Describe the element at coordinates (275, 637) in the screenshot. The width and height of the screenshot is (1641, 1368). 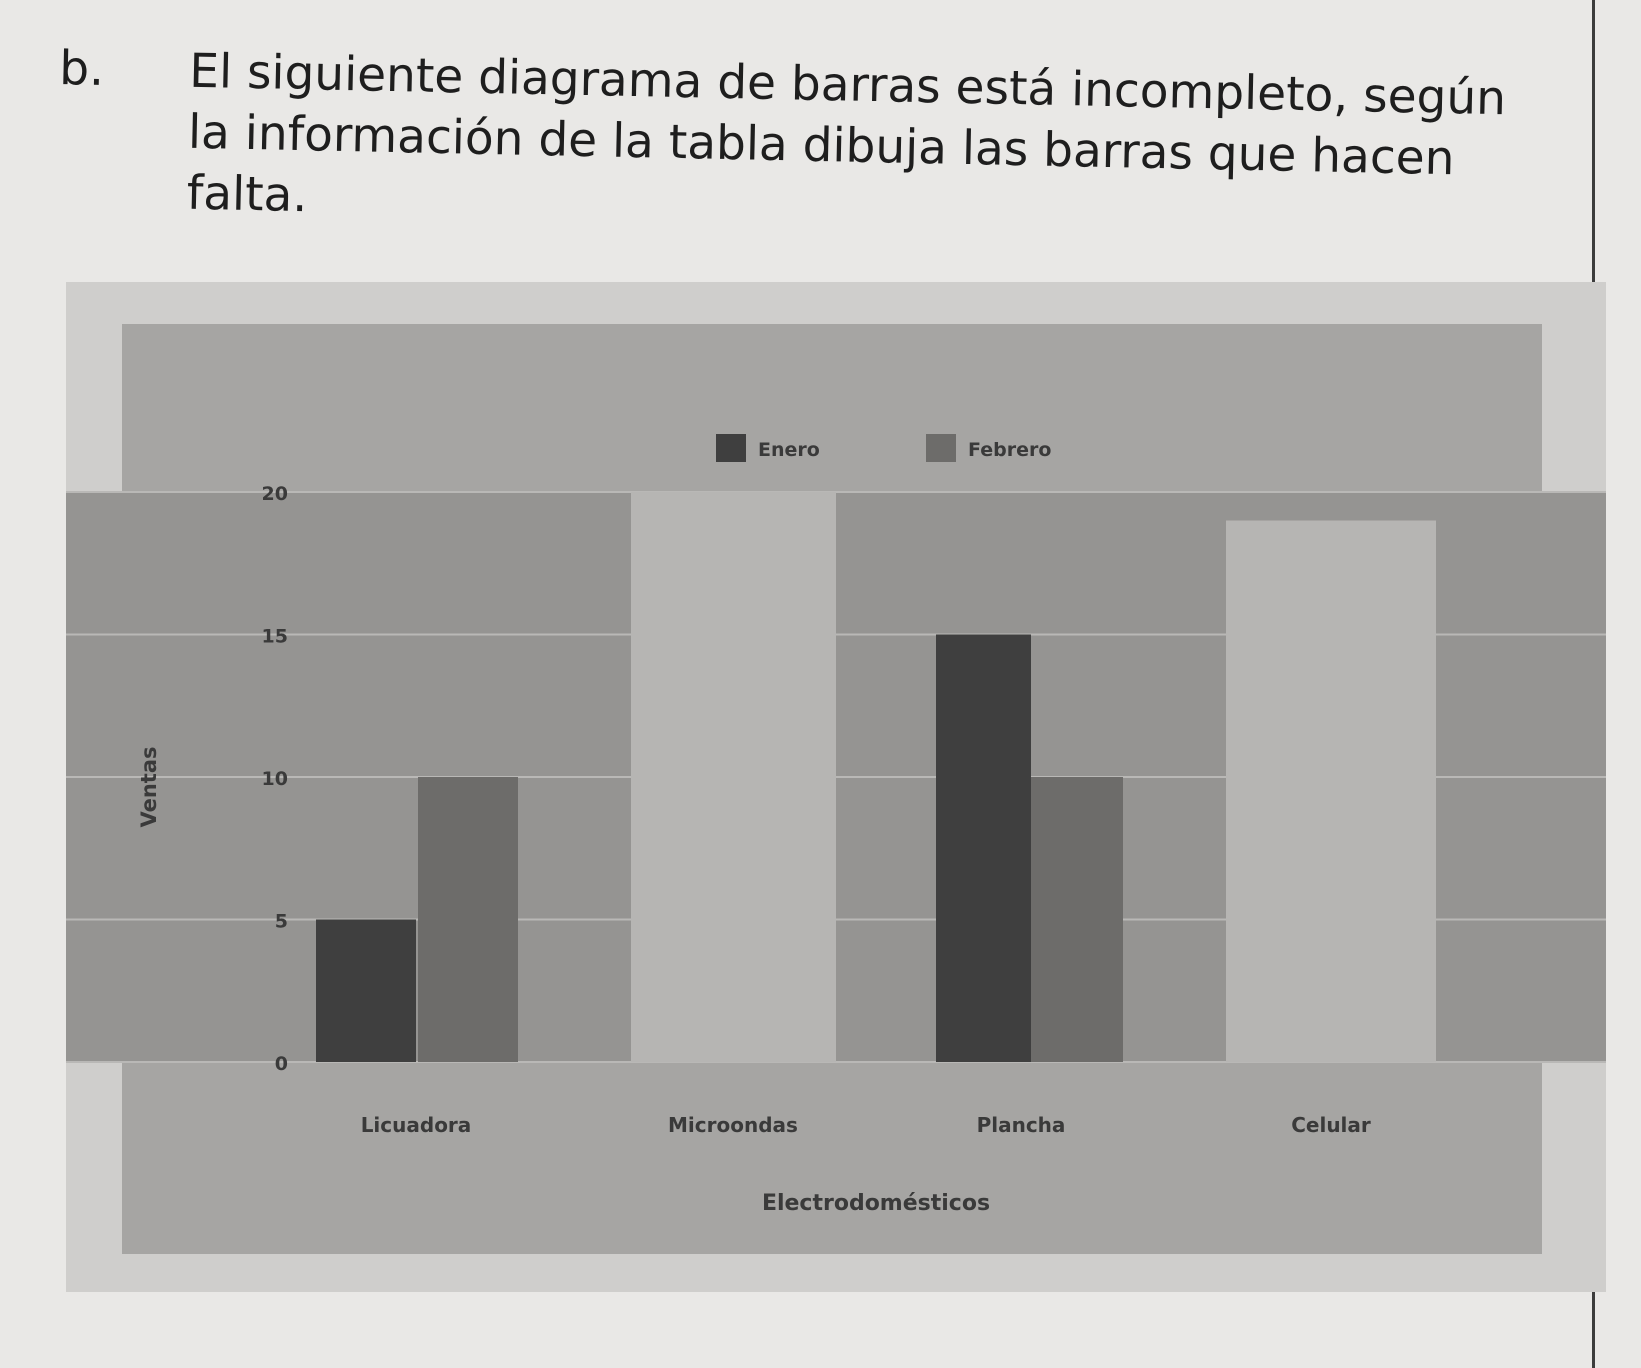
I see `y-tick-15: 15` at that location.